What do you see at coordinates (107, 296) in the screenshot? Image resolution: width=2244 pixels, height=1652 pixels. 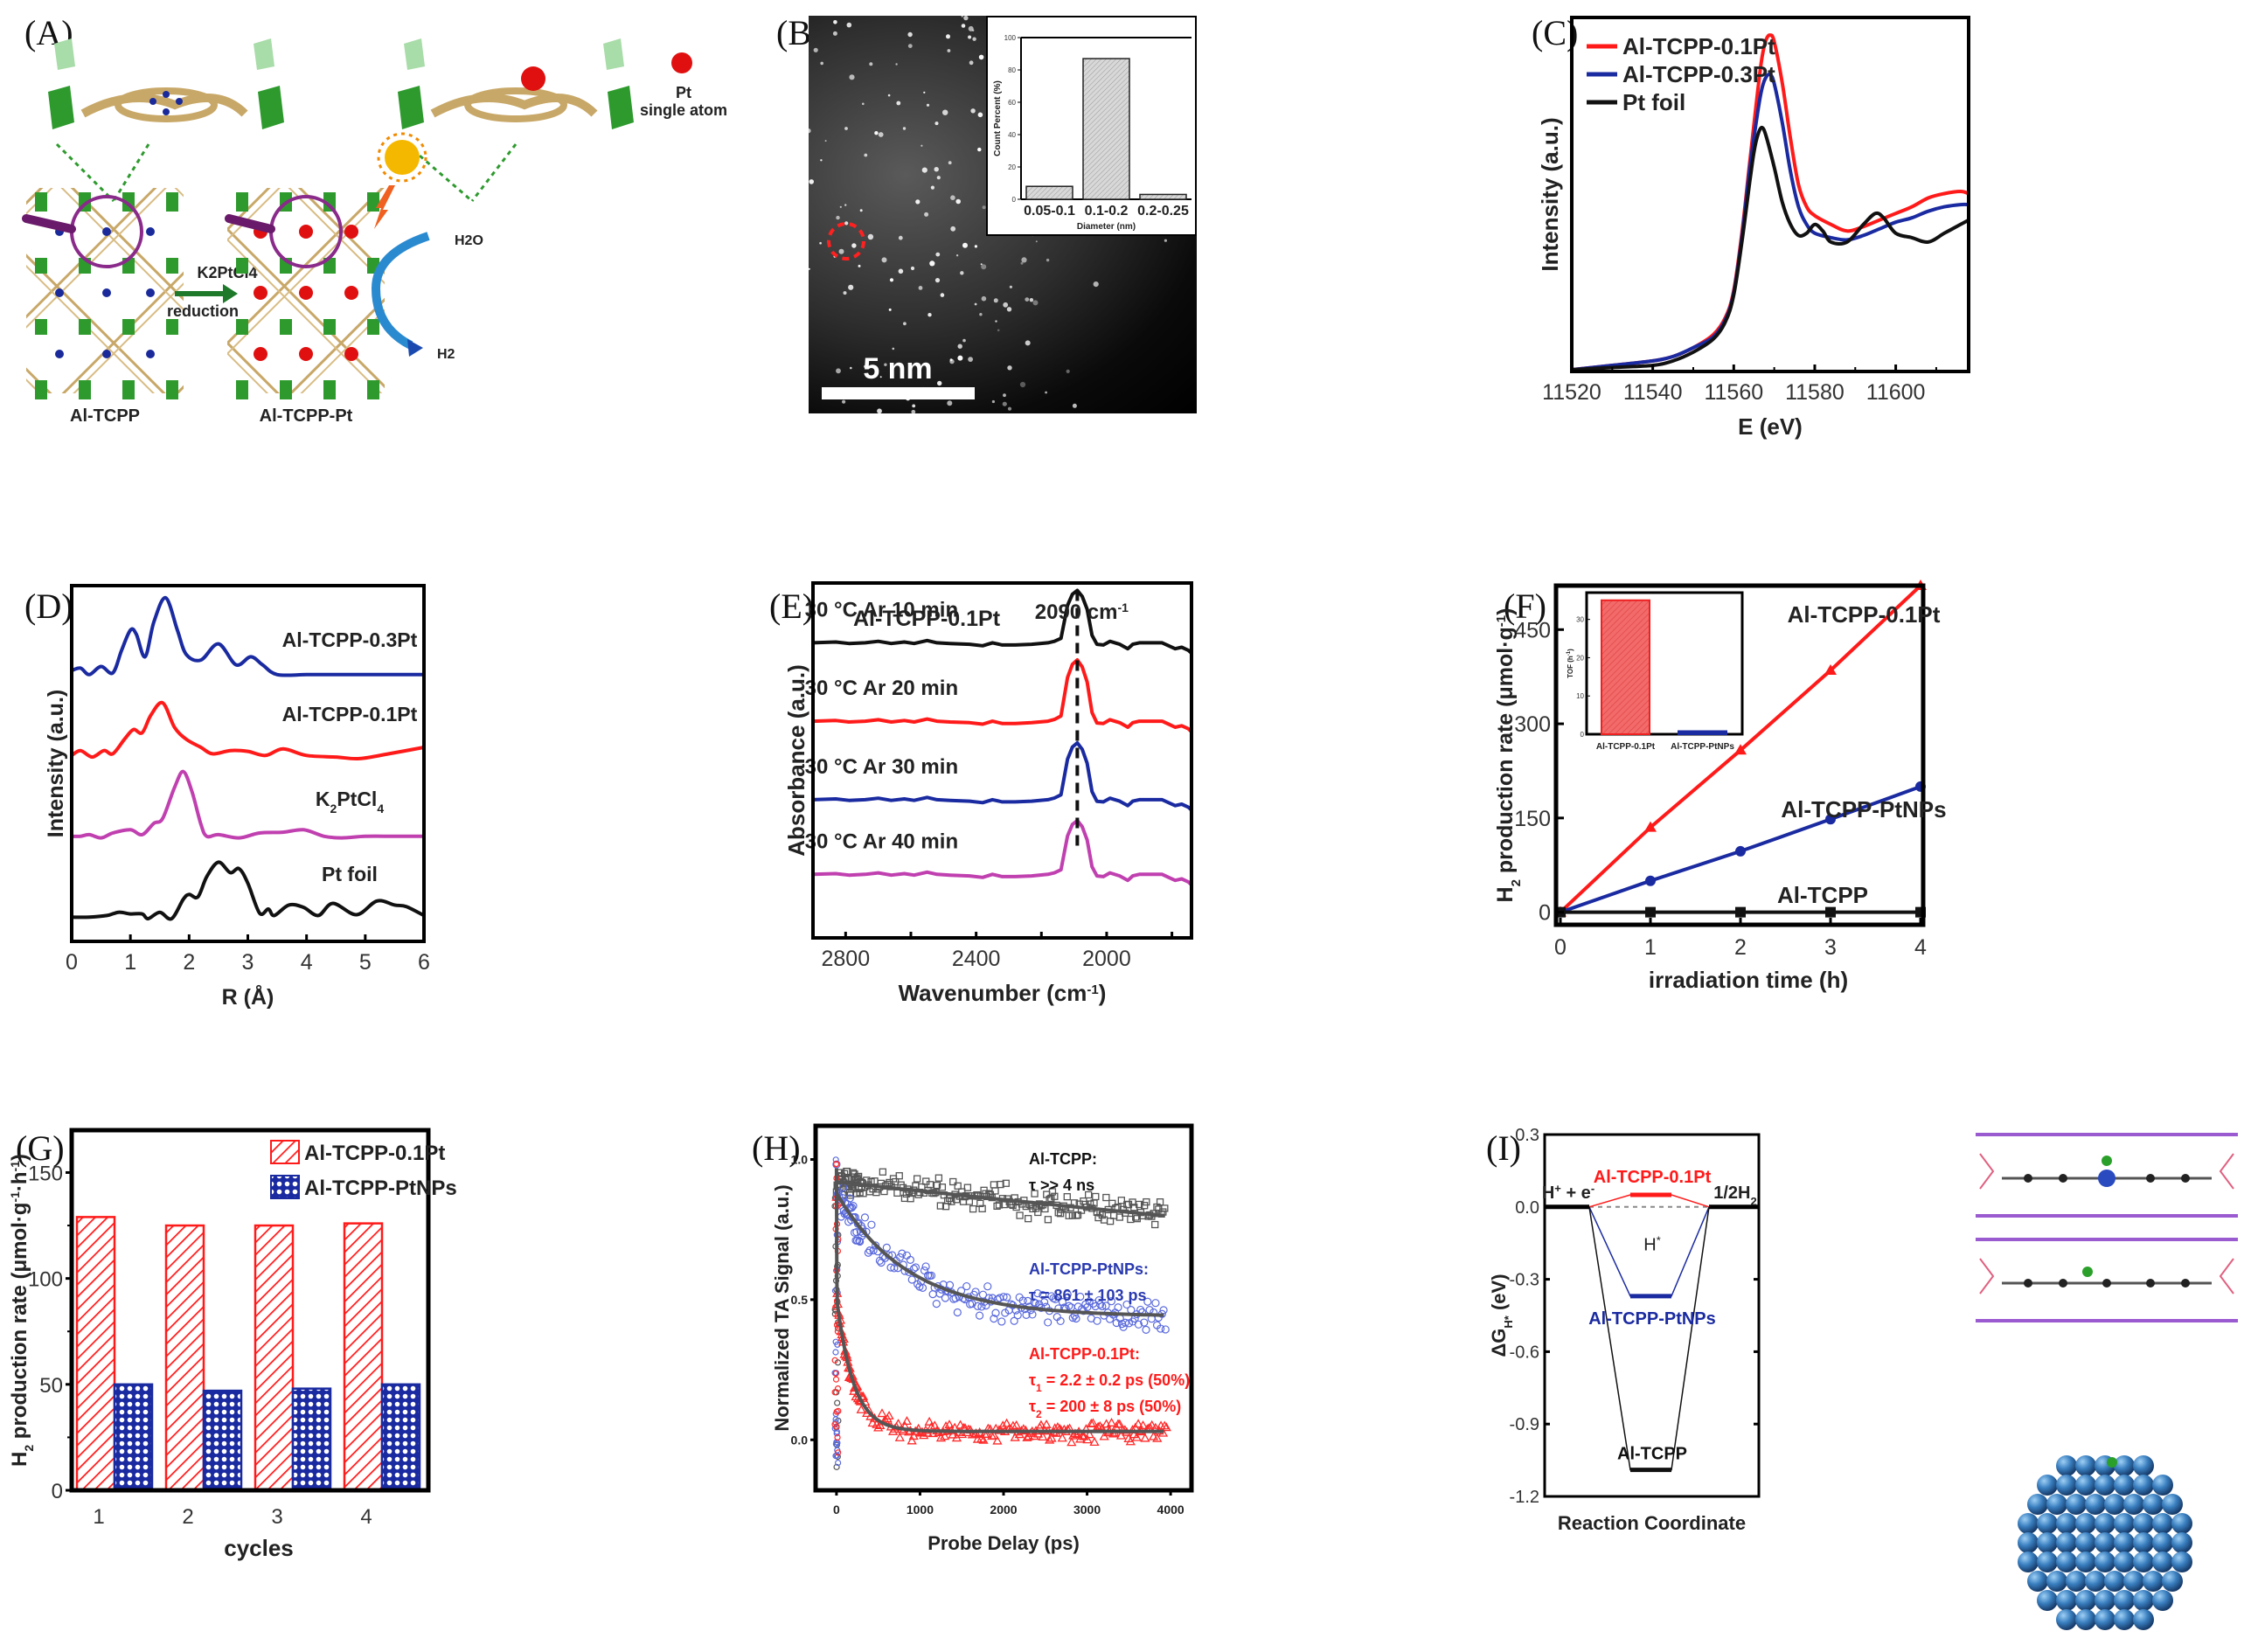 I see `mof-nodes-left` at bounding box center [107, 296].